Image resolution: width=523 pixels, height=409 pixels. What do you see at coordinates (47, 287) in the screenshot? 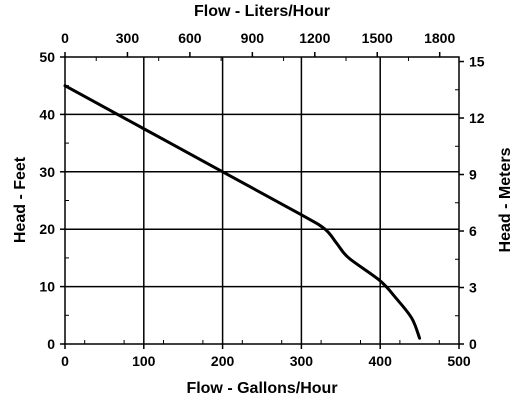
I see `y-tick-label: 10` at bounding box center [47, 287].